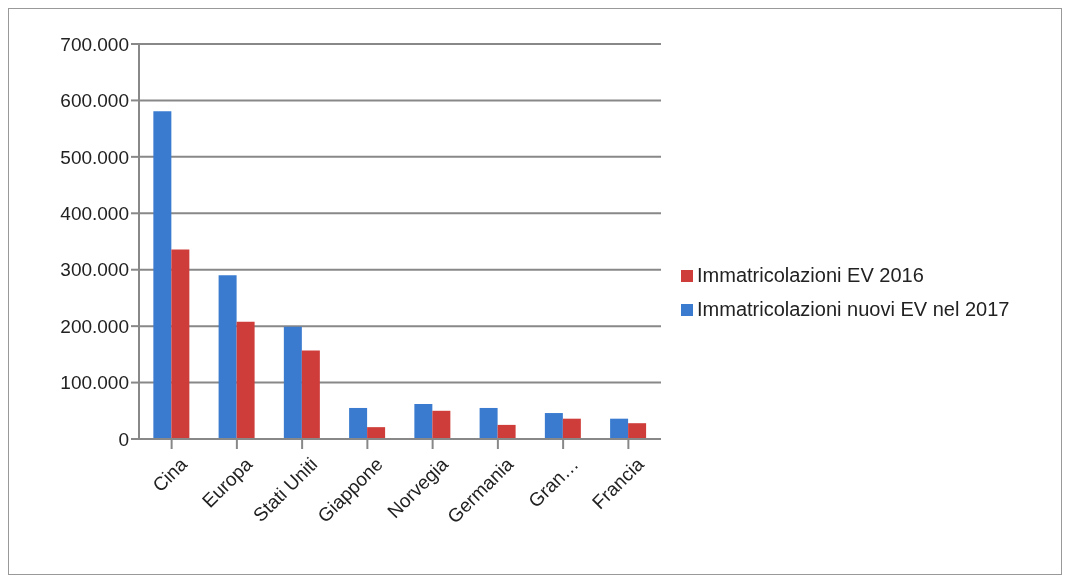 Image resolution: width=1068 pixels, height=581 pixels. What do you see at coordinates (810, 274) in the screenshot?
I see `legend-label: Immatricolazioni EV 2016` at bounding box center [810, 274].